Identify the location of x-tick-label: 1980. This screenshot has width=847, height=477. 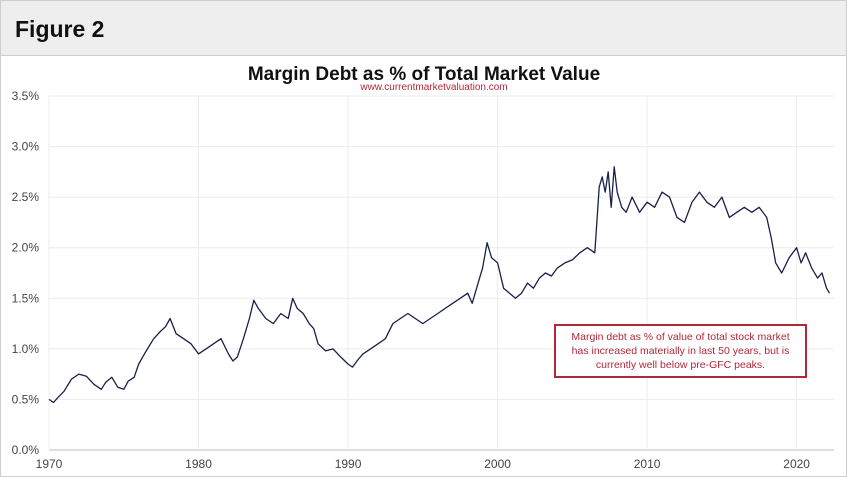
(198, 464).